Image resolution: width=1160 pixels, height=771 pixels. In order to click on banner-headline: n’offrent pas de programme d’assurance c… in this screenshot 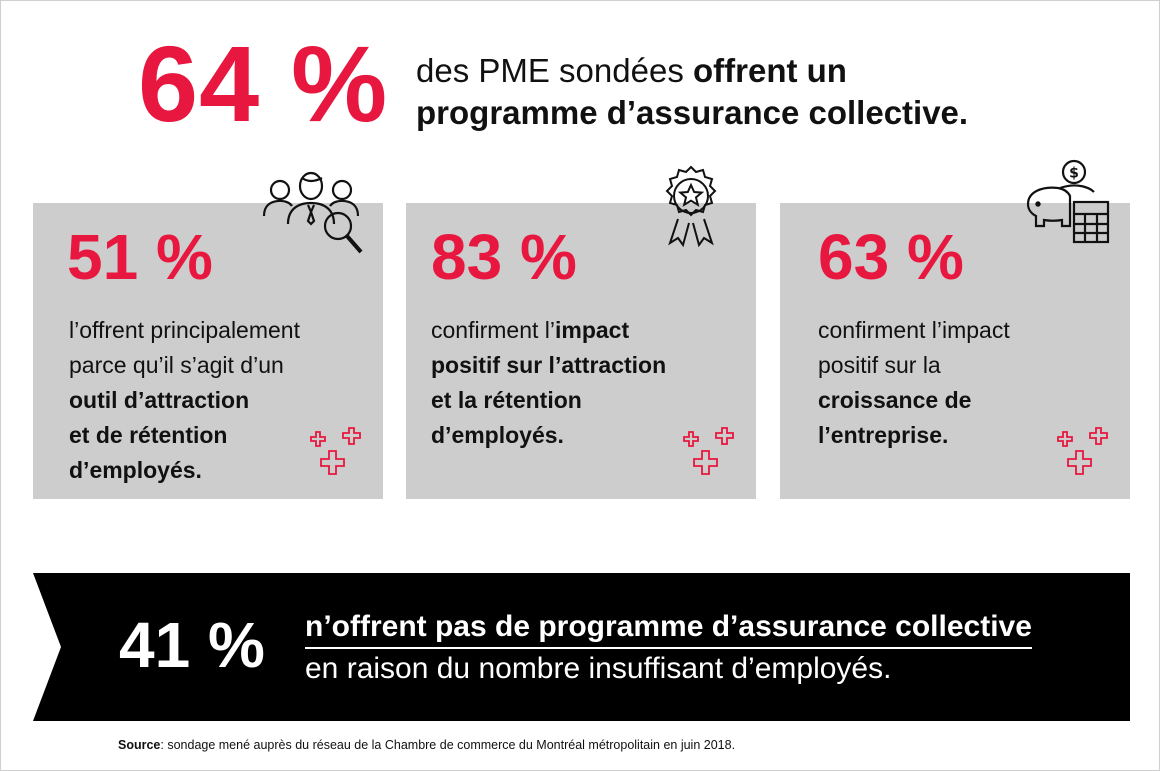, I will do `click(668, 629)`.